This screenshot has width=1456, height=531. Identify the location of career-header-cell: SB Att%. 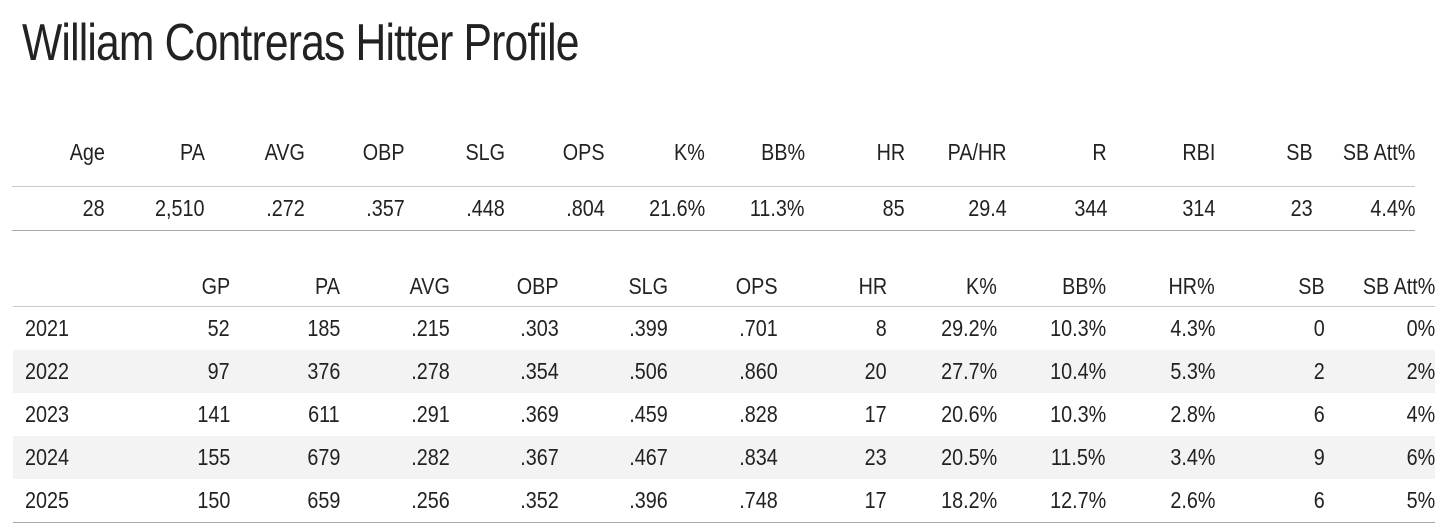
(1364, 152).